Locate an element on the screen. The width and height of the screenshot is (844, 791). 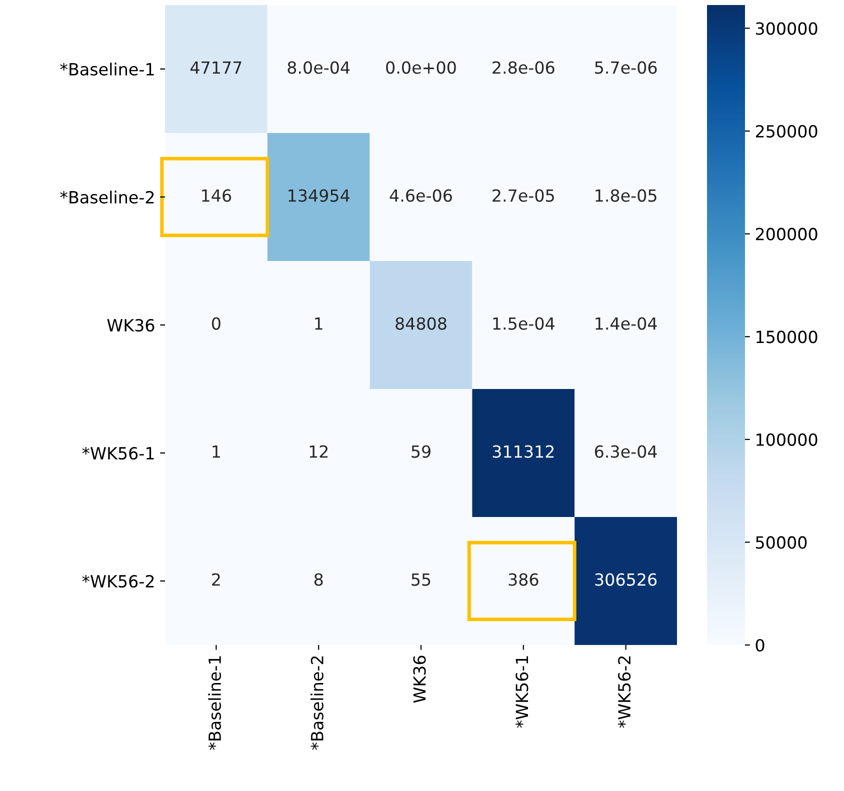
data-label: 0.0e+00 is located at coordinates (421, 67).